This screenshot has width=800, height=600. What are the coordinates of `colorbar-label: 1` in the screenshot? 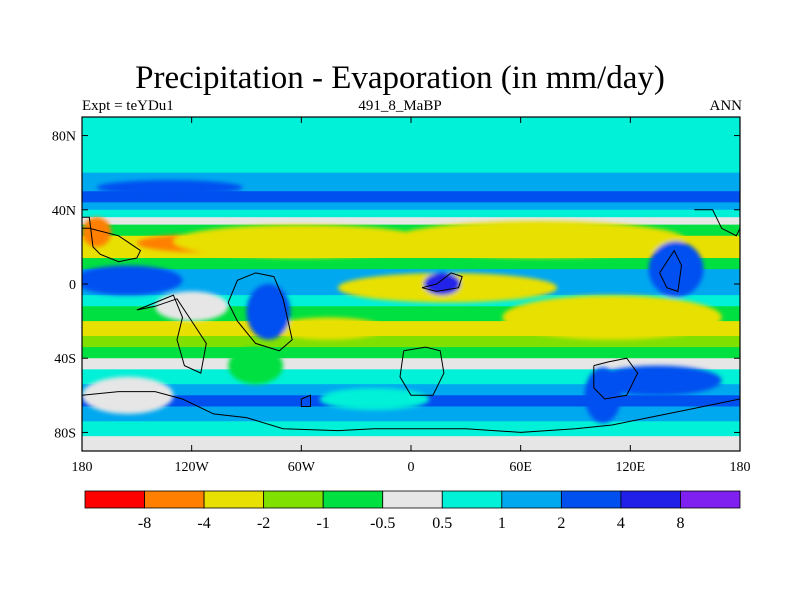 It's located at (502, 523).